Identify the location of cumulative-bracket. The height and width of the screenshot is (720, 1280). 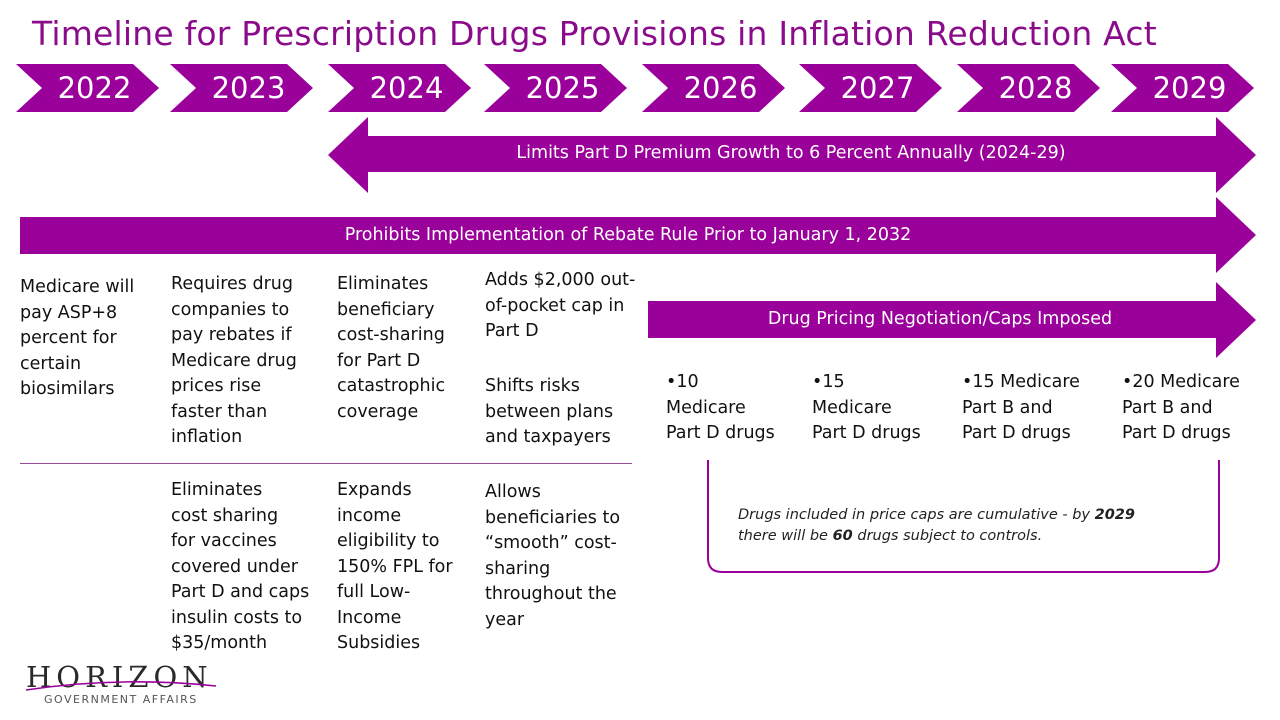
(963, 516).